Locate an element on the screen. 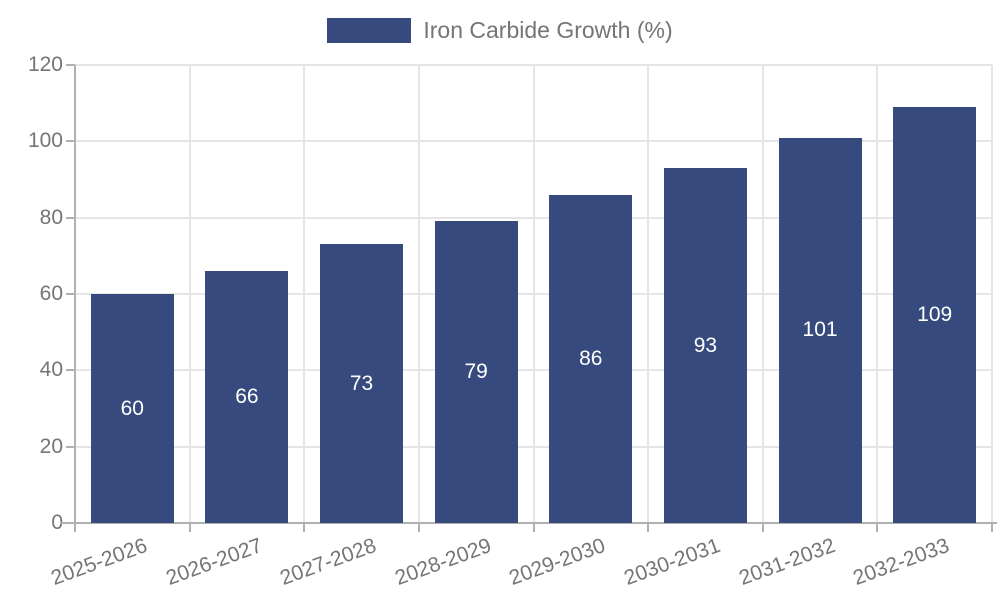 The height and width of the screenshot is (600, 1000). bar-2026-2027: 66 is located at coordinates (247, 397).